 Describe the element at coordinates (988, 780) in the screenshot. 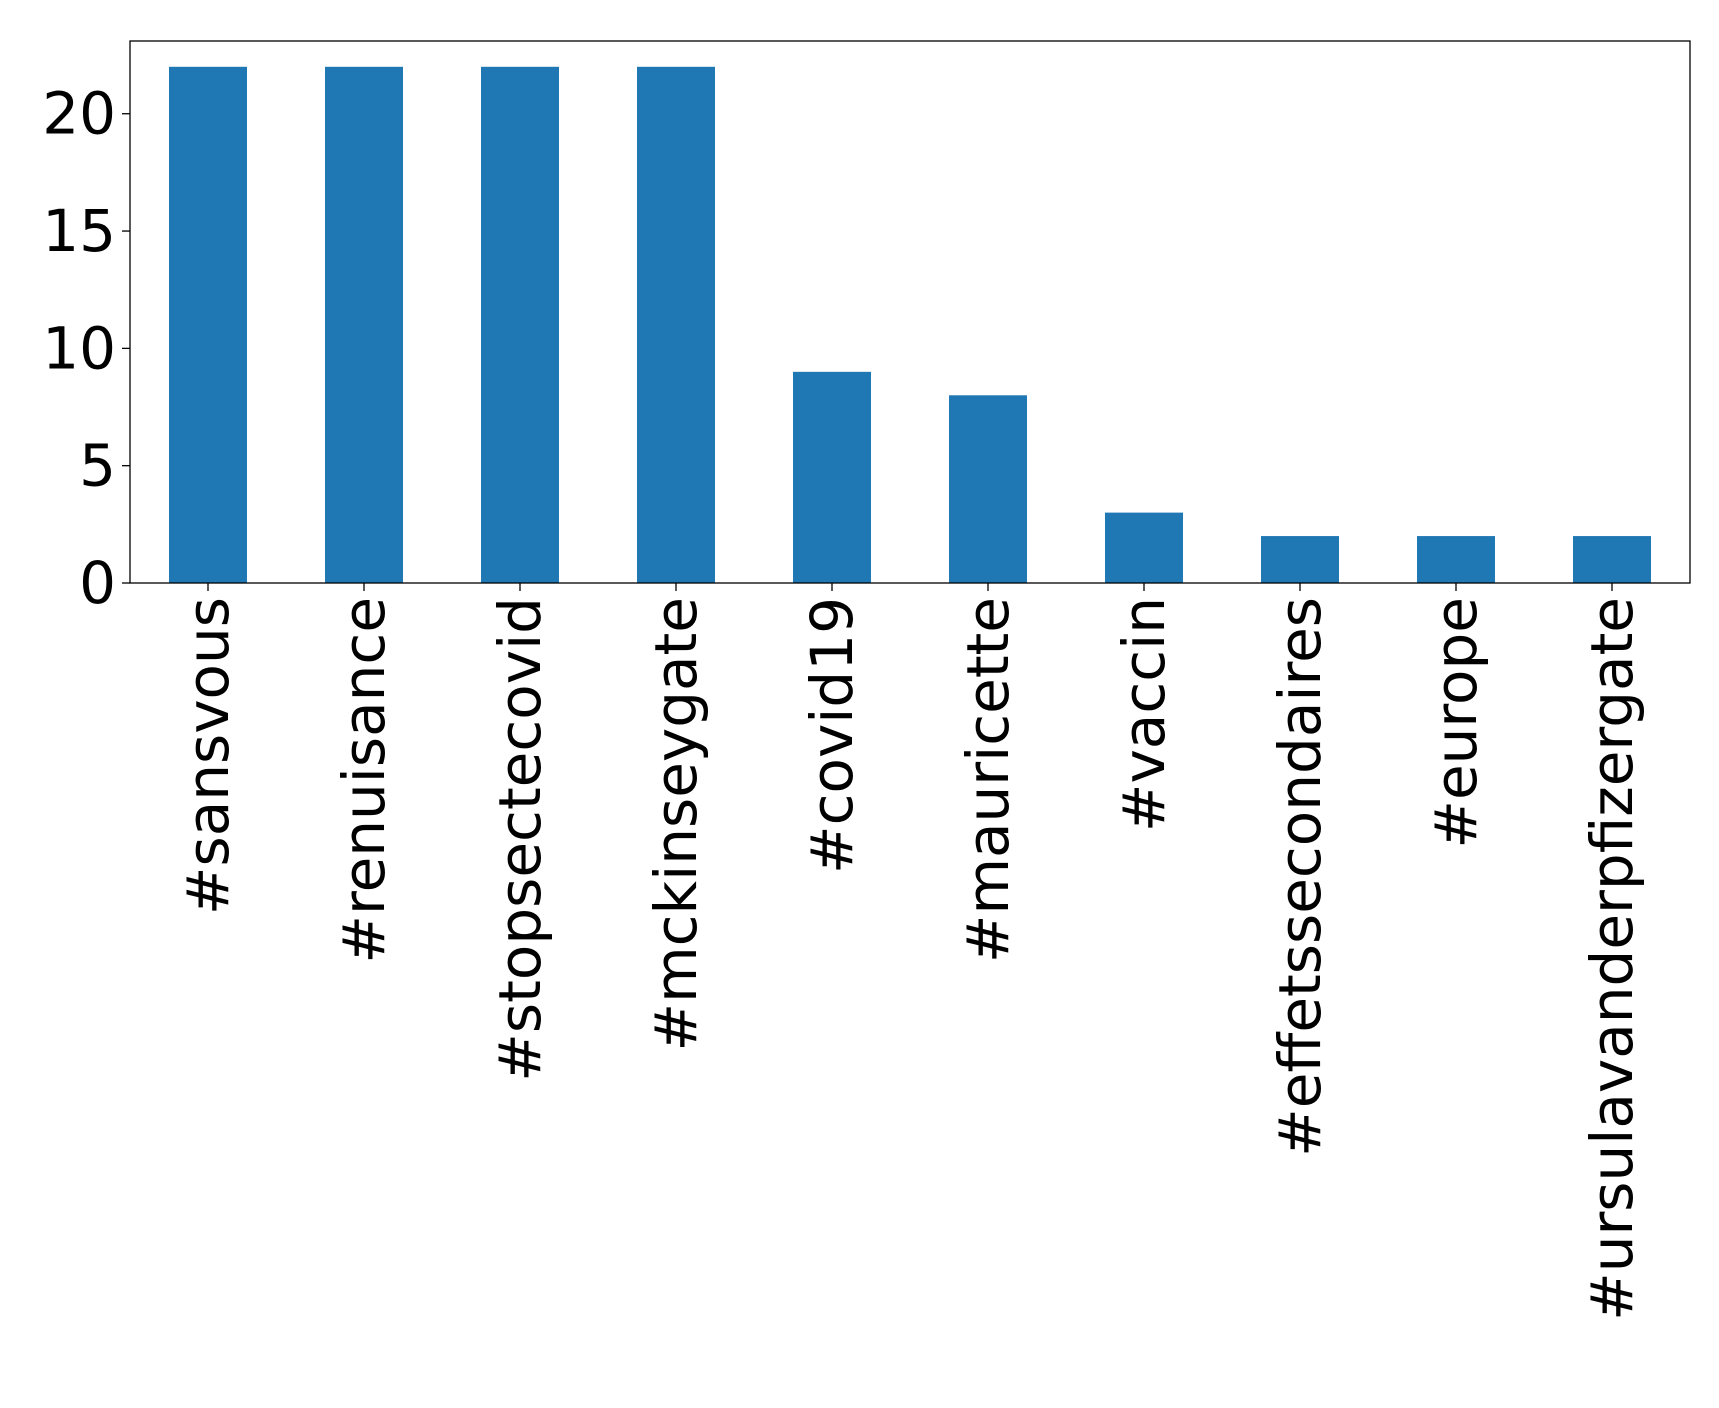

I see `x-tick-label: #mauricette` at that location.